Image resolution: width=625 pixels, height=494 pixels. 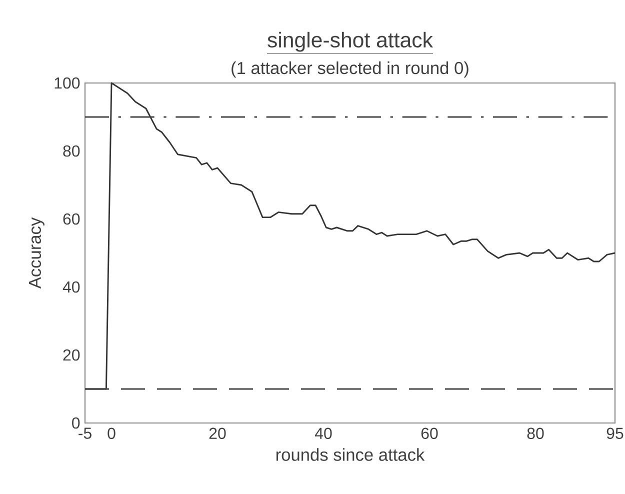 What do you see at coordinates (36, 253) in the screenshot?
I see `y-axis-title: Accuracy` at bounding box center [36, 253].